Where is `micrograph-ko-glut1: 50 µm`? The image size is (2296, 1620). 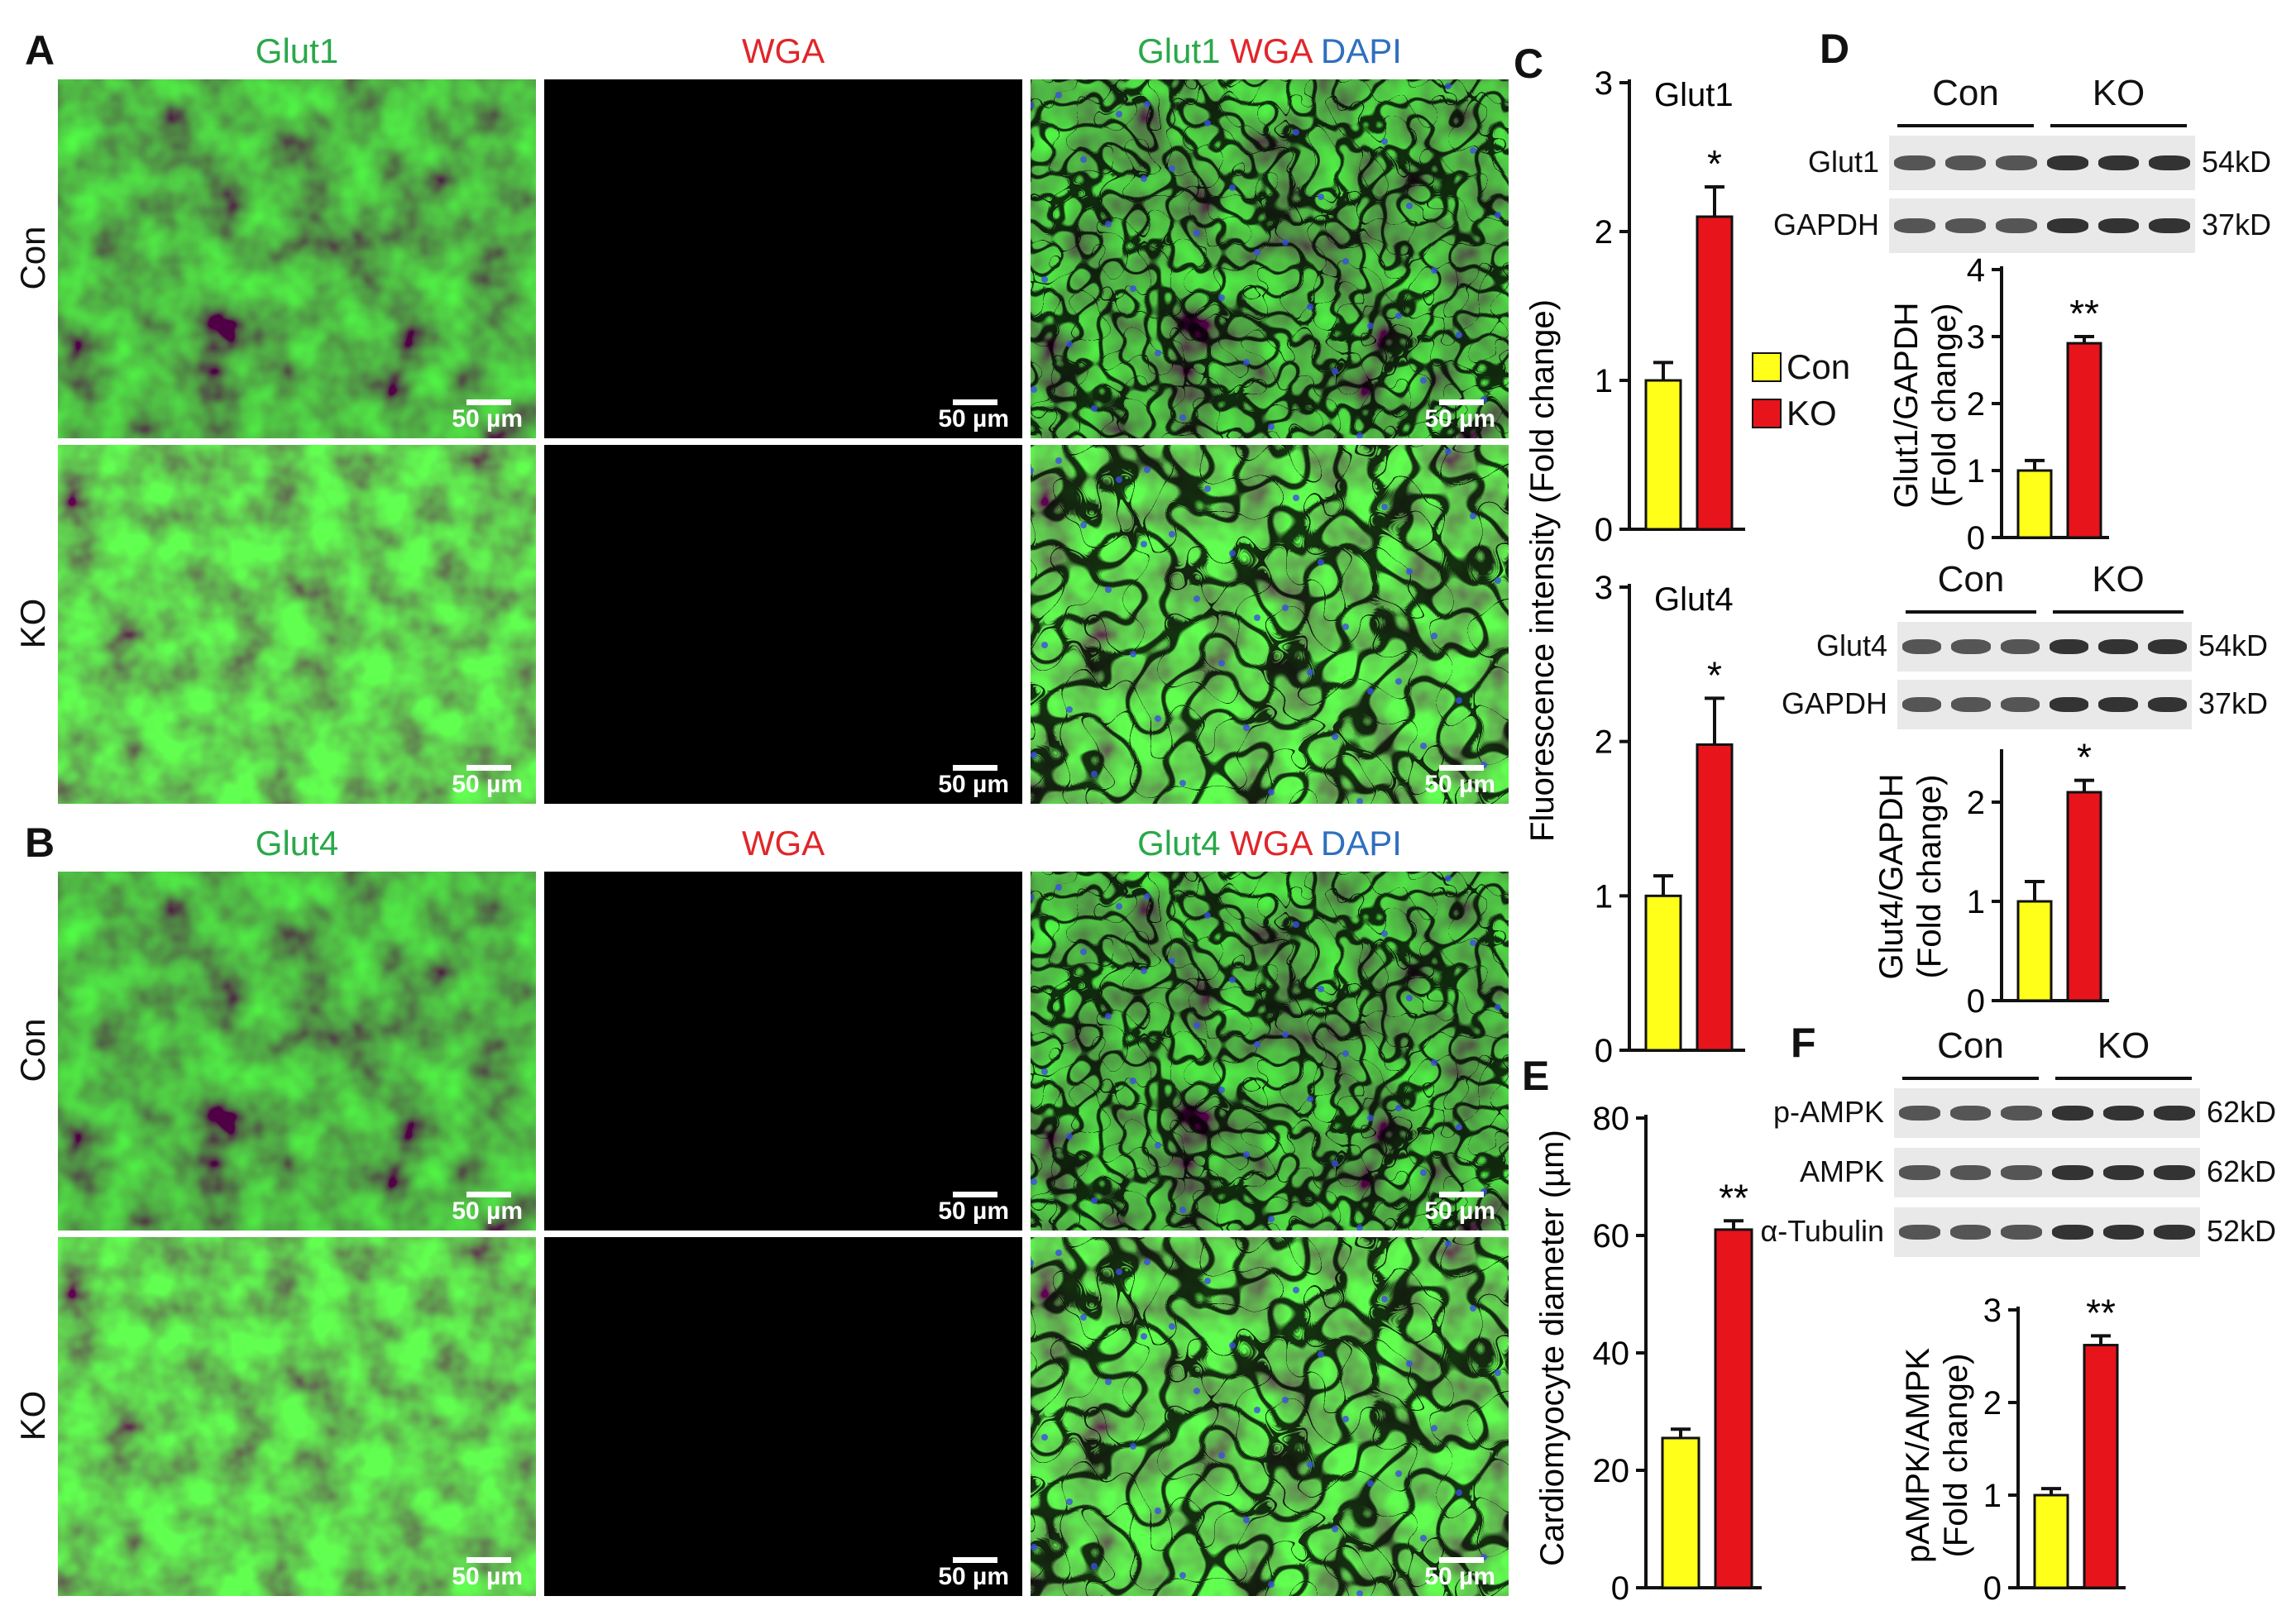 micrograph-ko-glut1: 50 µm is located at coordinates (297, 624).